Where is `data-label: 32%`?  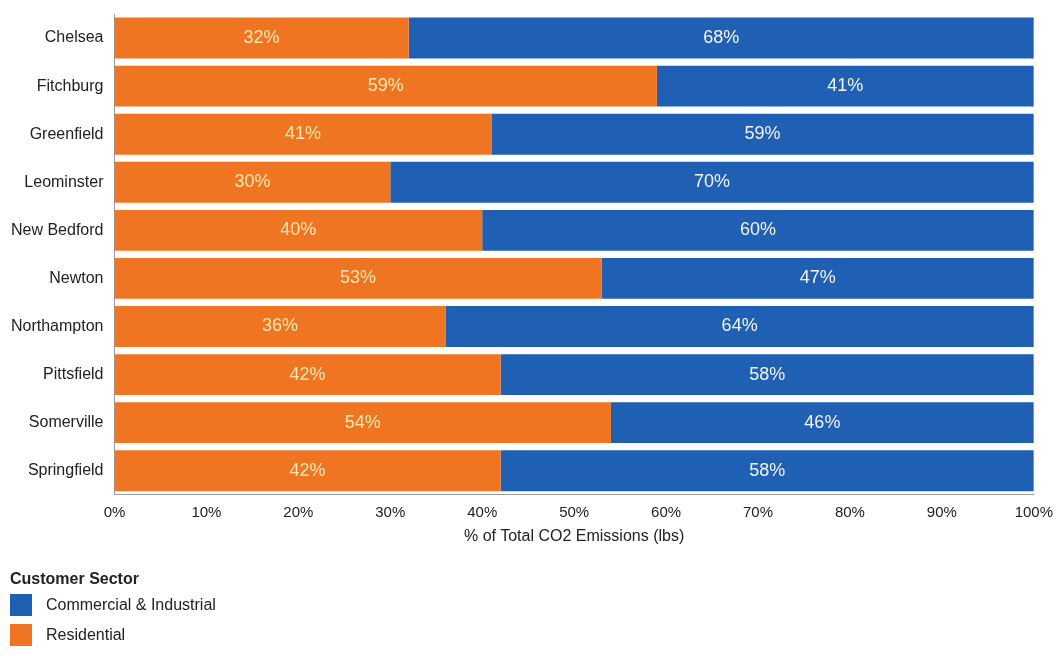 data-label: 32% is located at coordinates (261, 37).